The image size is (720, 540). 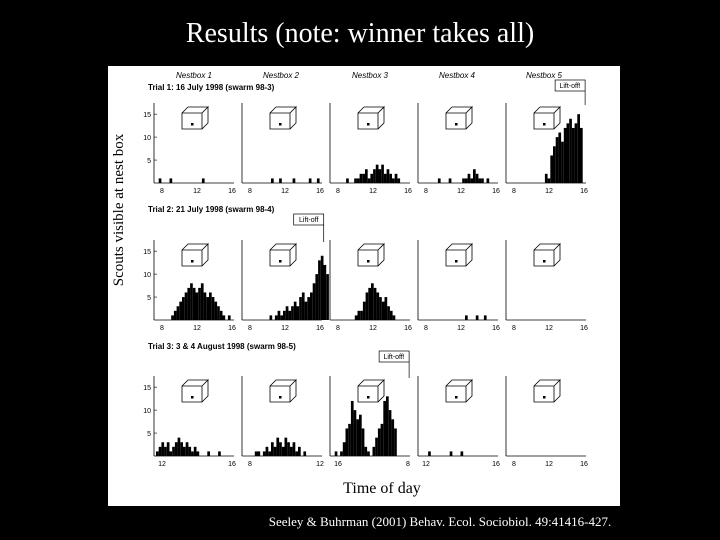 I want to click on y-tick-label: 5, so click(x=149, y=434).